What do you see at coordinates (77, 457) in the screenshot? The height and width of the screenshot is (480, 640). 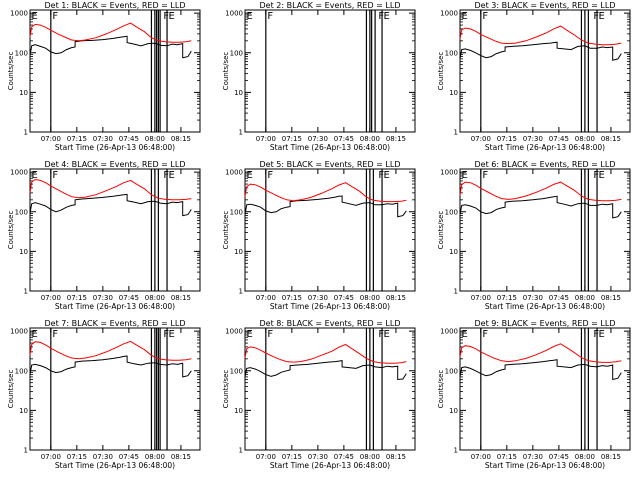 I see `det7-xtick-label: 07:15` at bounding box center [77, 457].